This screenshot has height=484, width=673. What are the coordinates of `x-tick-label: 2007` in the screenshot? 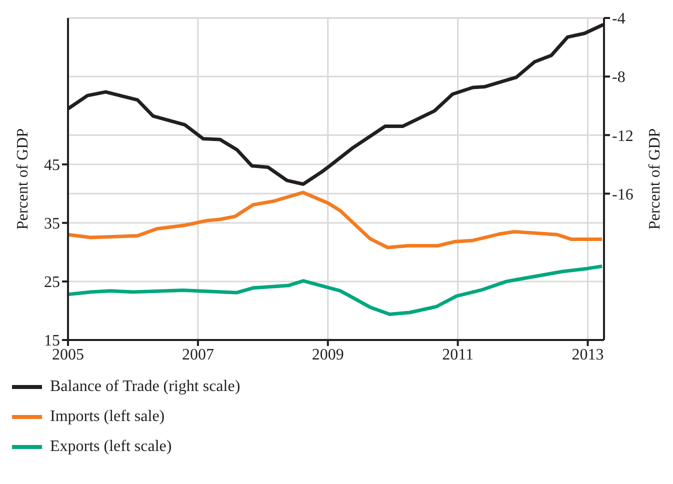 It's located at (198, 355).